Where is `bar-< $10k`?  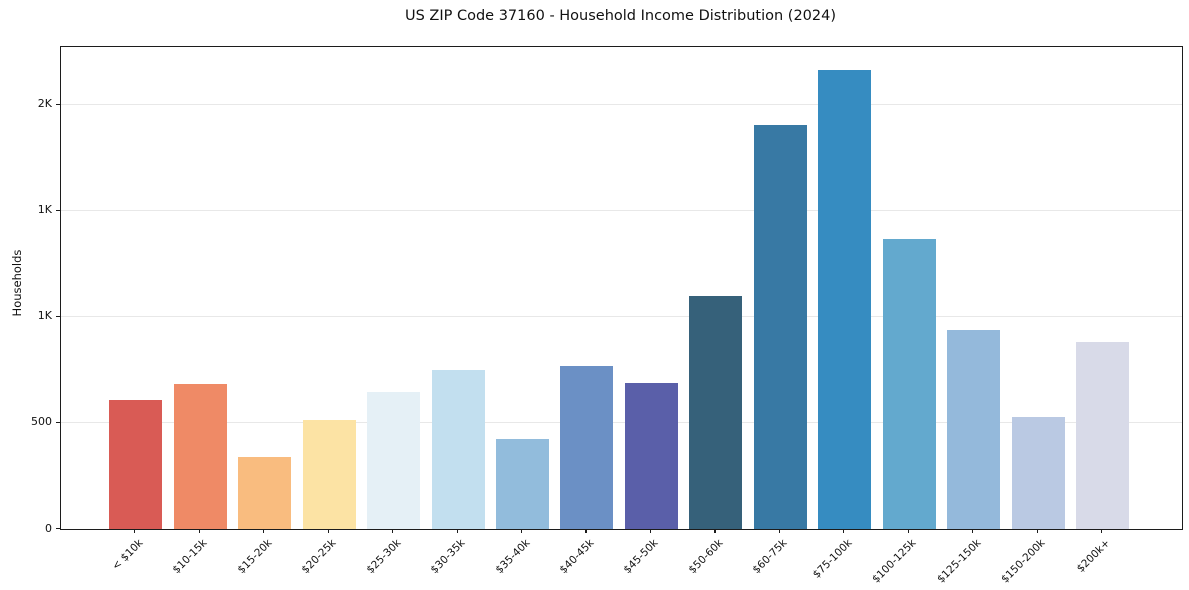 bar-< $10k is located at coordinates (136, 464).